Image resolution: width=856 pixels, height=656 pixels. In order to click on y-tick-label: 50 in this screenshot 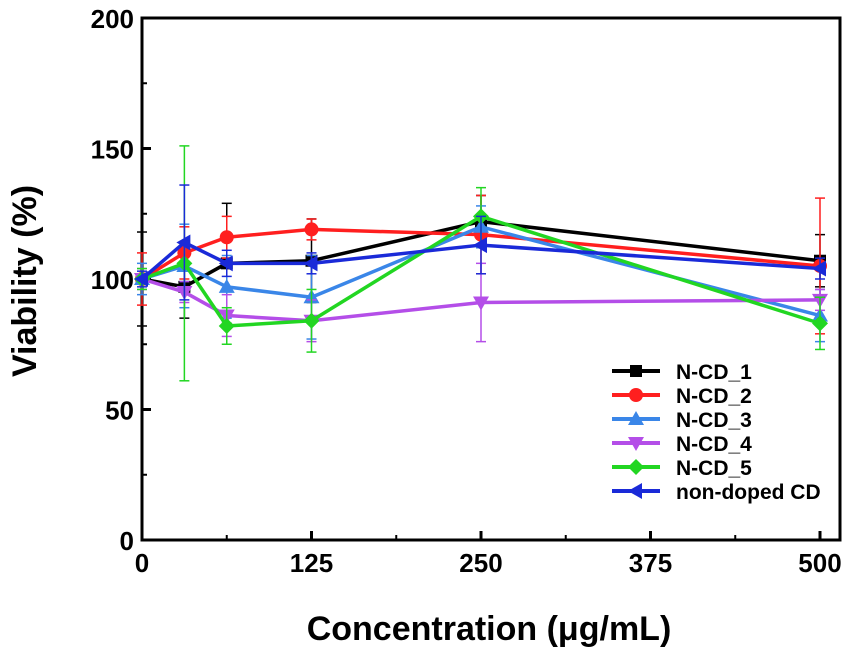, I will do `click(119, 411)`.